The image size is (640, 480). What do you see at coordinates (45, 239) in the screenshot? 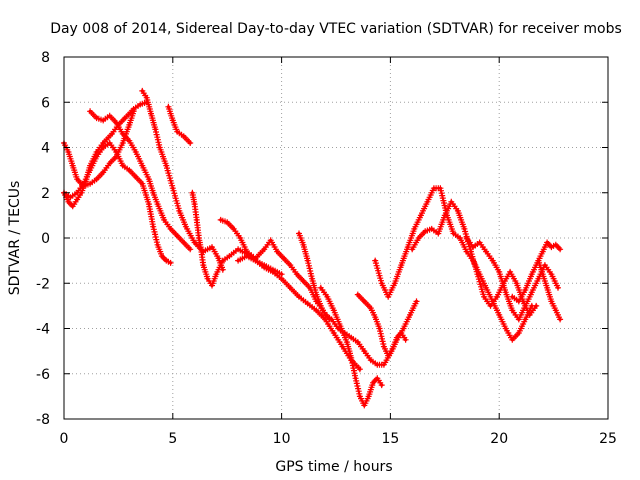
I see `y-tick-label: 0` at bounding box center [45, 239].